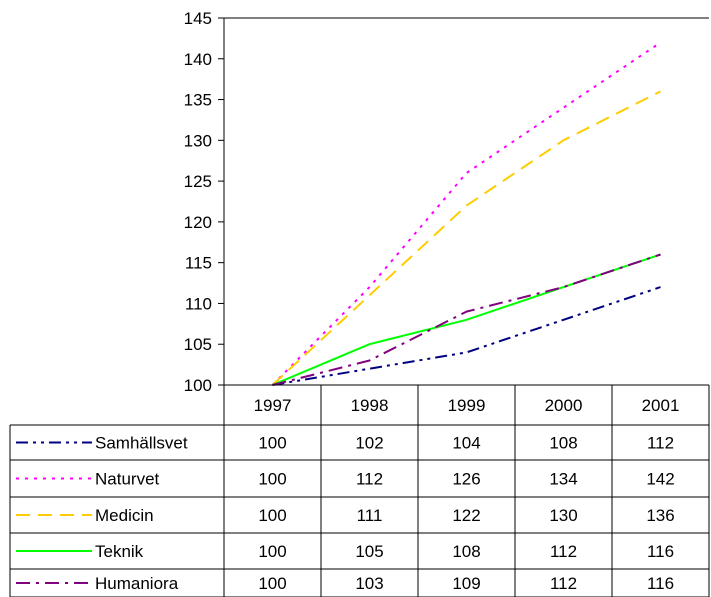  I want to click on y-tick-label: 135, so click(198, 100).